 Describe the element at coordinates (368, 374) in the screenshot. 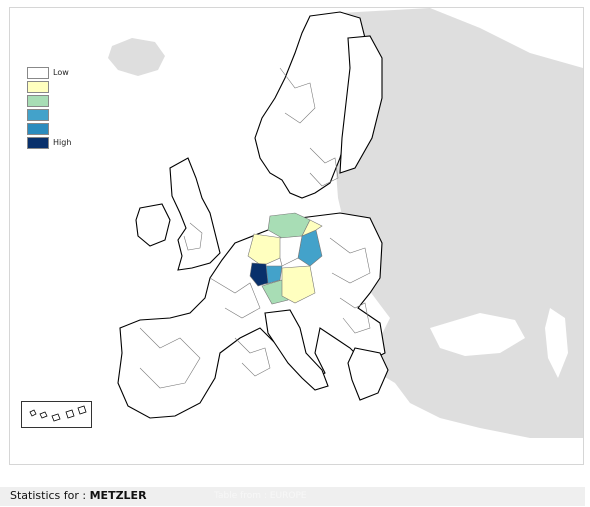

I see `greece` at that location.